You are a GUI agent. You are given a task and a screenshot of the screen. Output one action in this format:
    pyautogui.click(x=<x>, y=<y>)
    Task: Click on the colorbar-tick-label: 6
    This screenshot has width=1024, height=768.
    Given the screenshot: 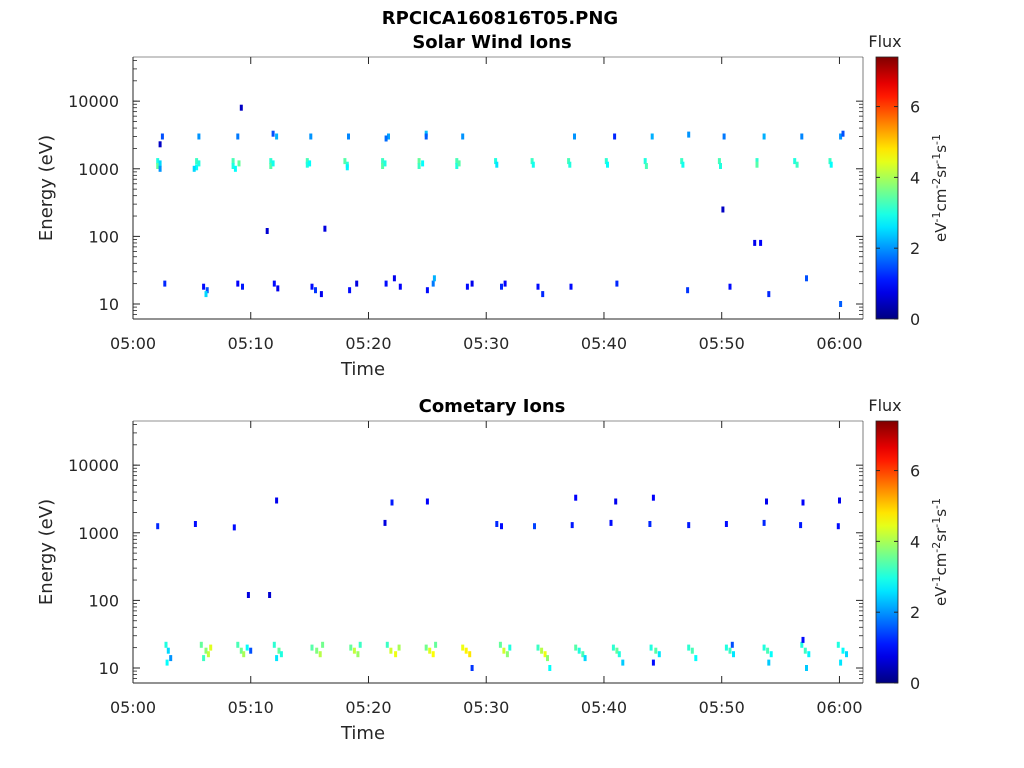 What is the action you would take?
    pyautogui.click(x=915, y=107)
    